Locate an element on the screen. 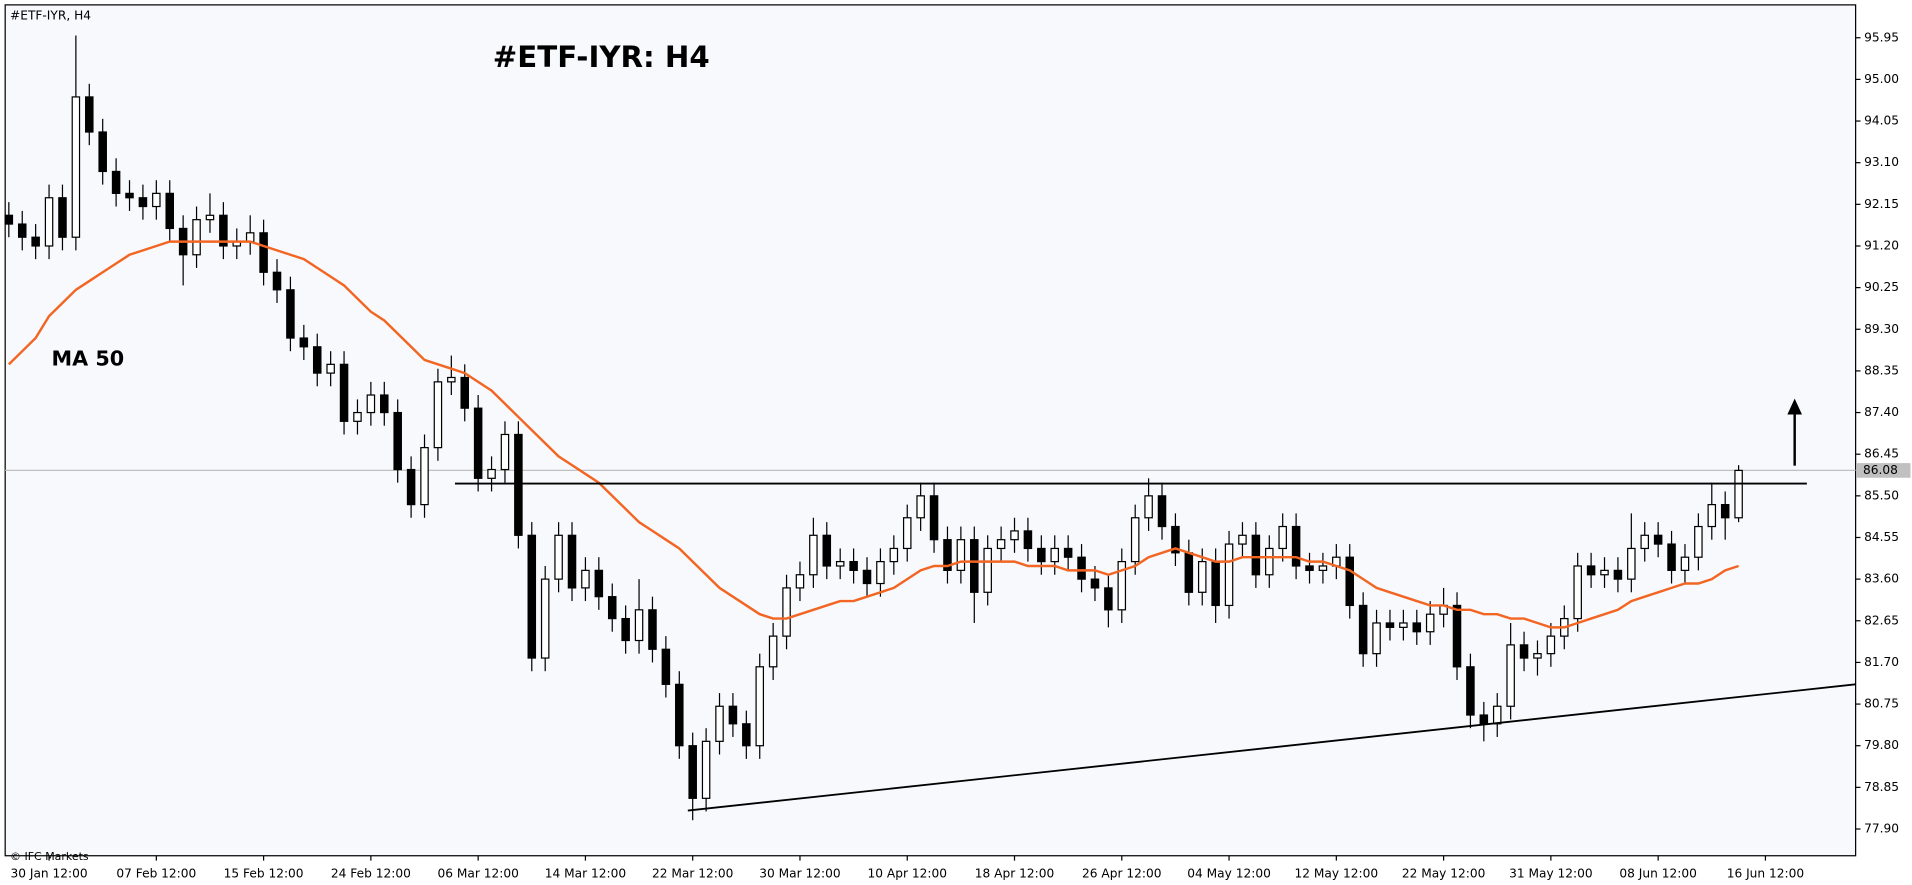  last-price-label: 86.08 is located at coordinates (1880, 470).